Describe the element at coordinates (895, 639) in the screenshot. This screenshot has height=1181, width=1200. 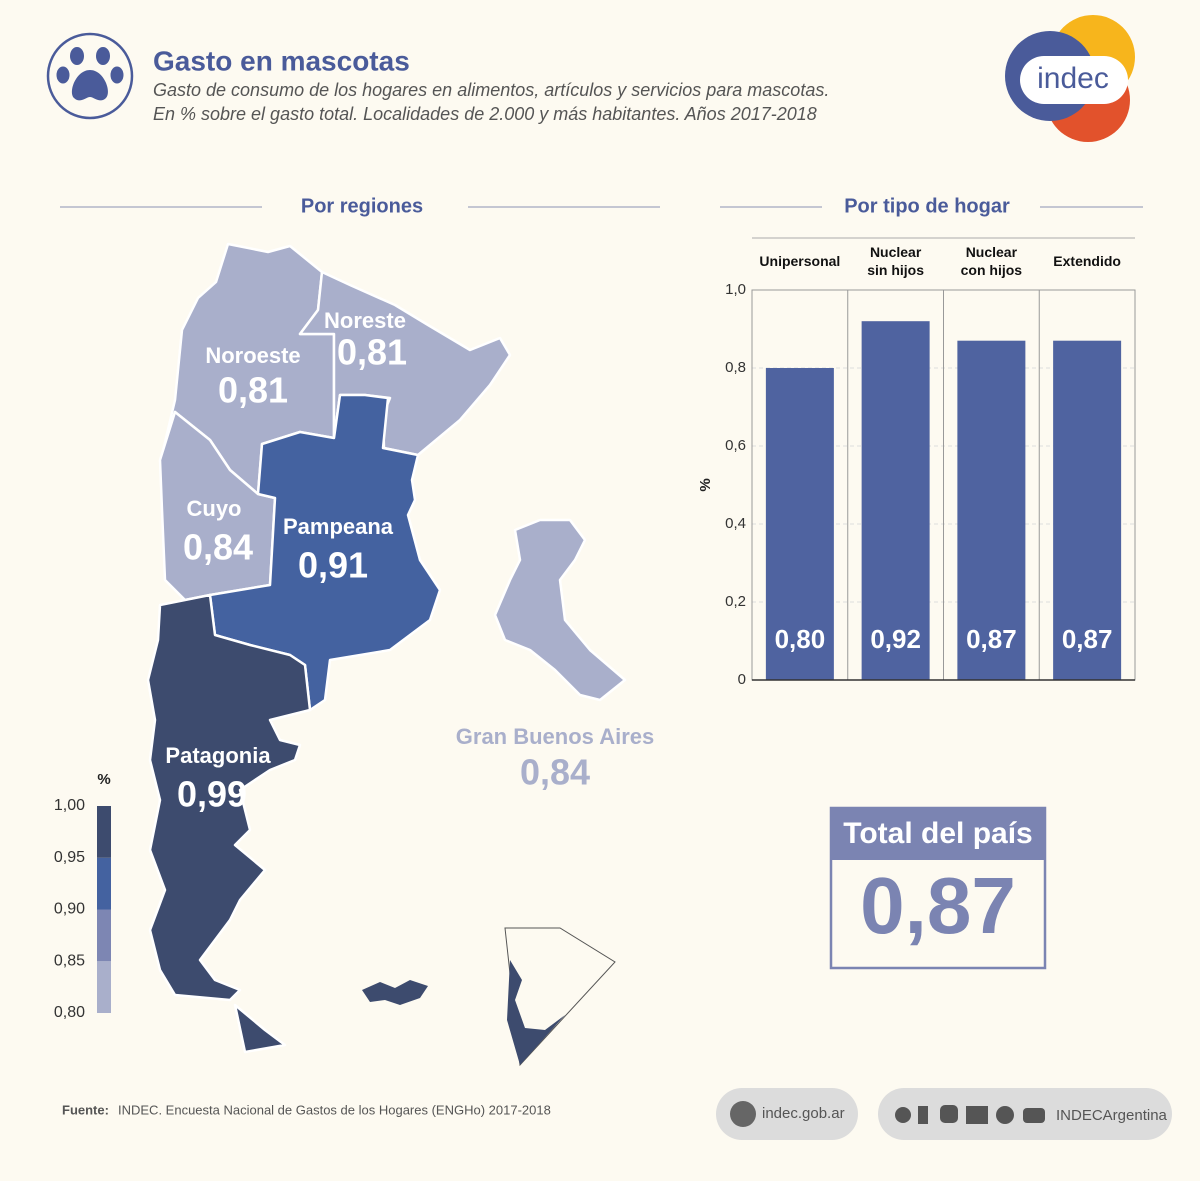
I see `value-label: 0,92` at that location.